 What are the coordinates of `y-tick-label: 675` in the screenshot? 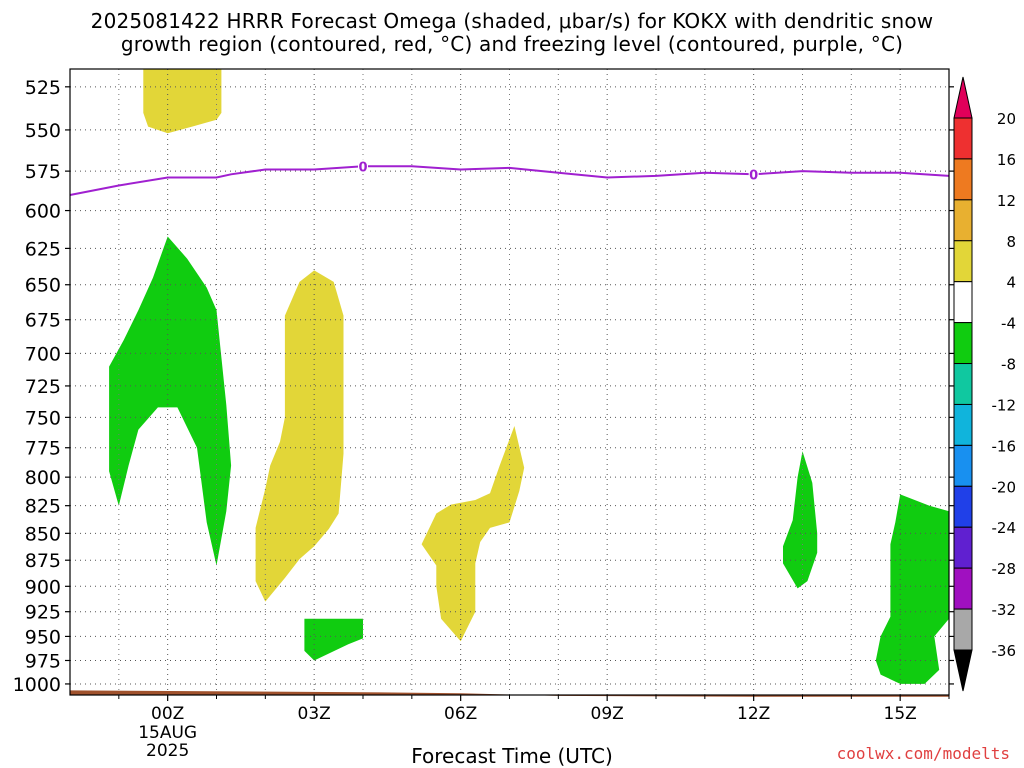 It's located at (43, 321).